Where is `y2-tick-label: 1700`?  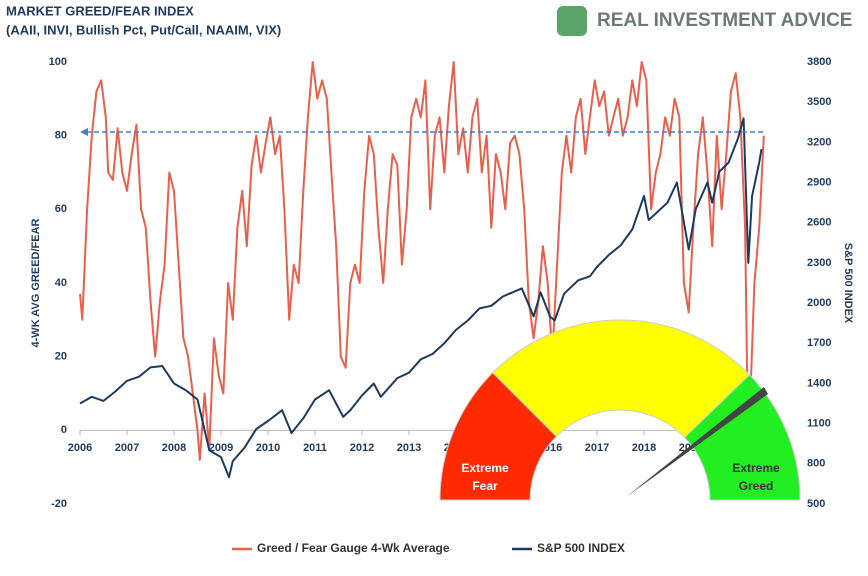
y2-tick-label: 1700 is located at coordinates (819, 343).